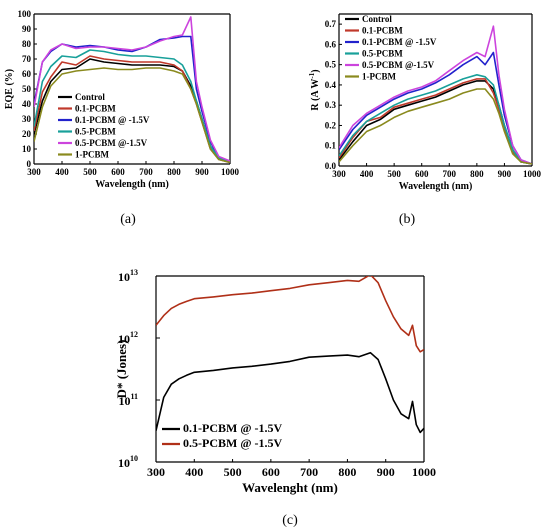 The image size is (550, 531). I want to click on y-tick-label: 10, so click(27, 149).